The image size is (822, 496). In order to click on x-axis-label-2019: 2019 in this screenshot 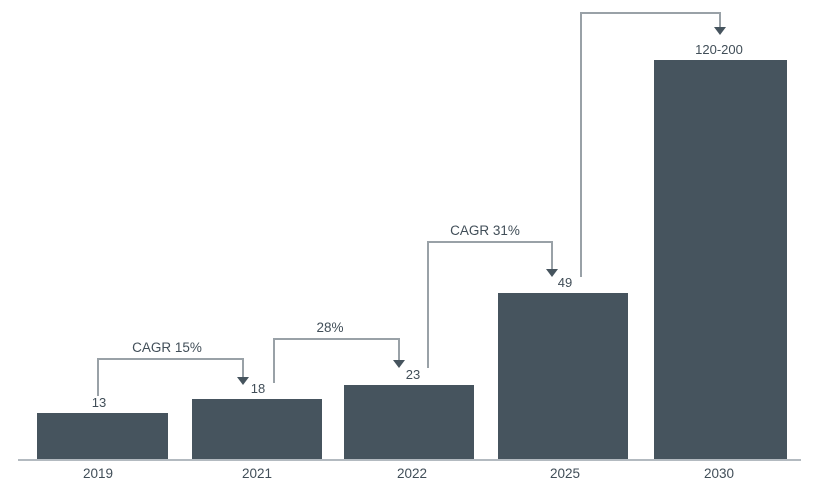, I will do `click(98, 473)`.